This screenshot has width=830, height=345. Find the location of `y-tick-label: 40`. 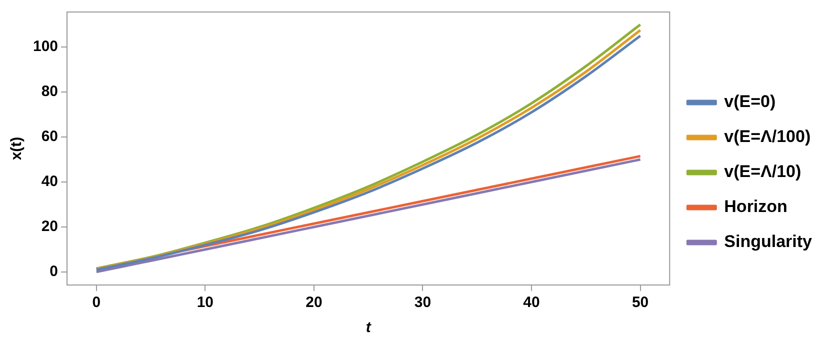

y-tick-label: 40 is located at coordinates (49, 181).